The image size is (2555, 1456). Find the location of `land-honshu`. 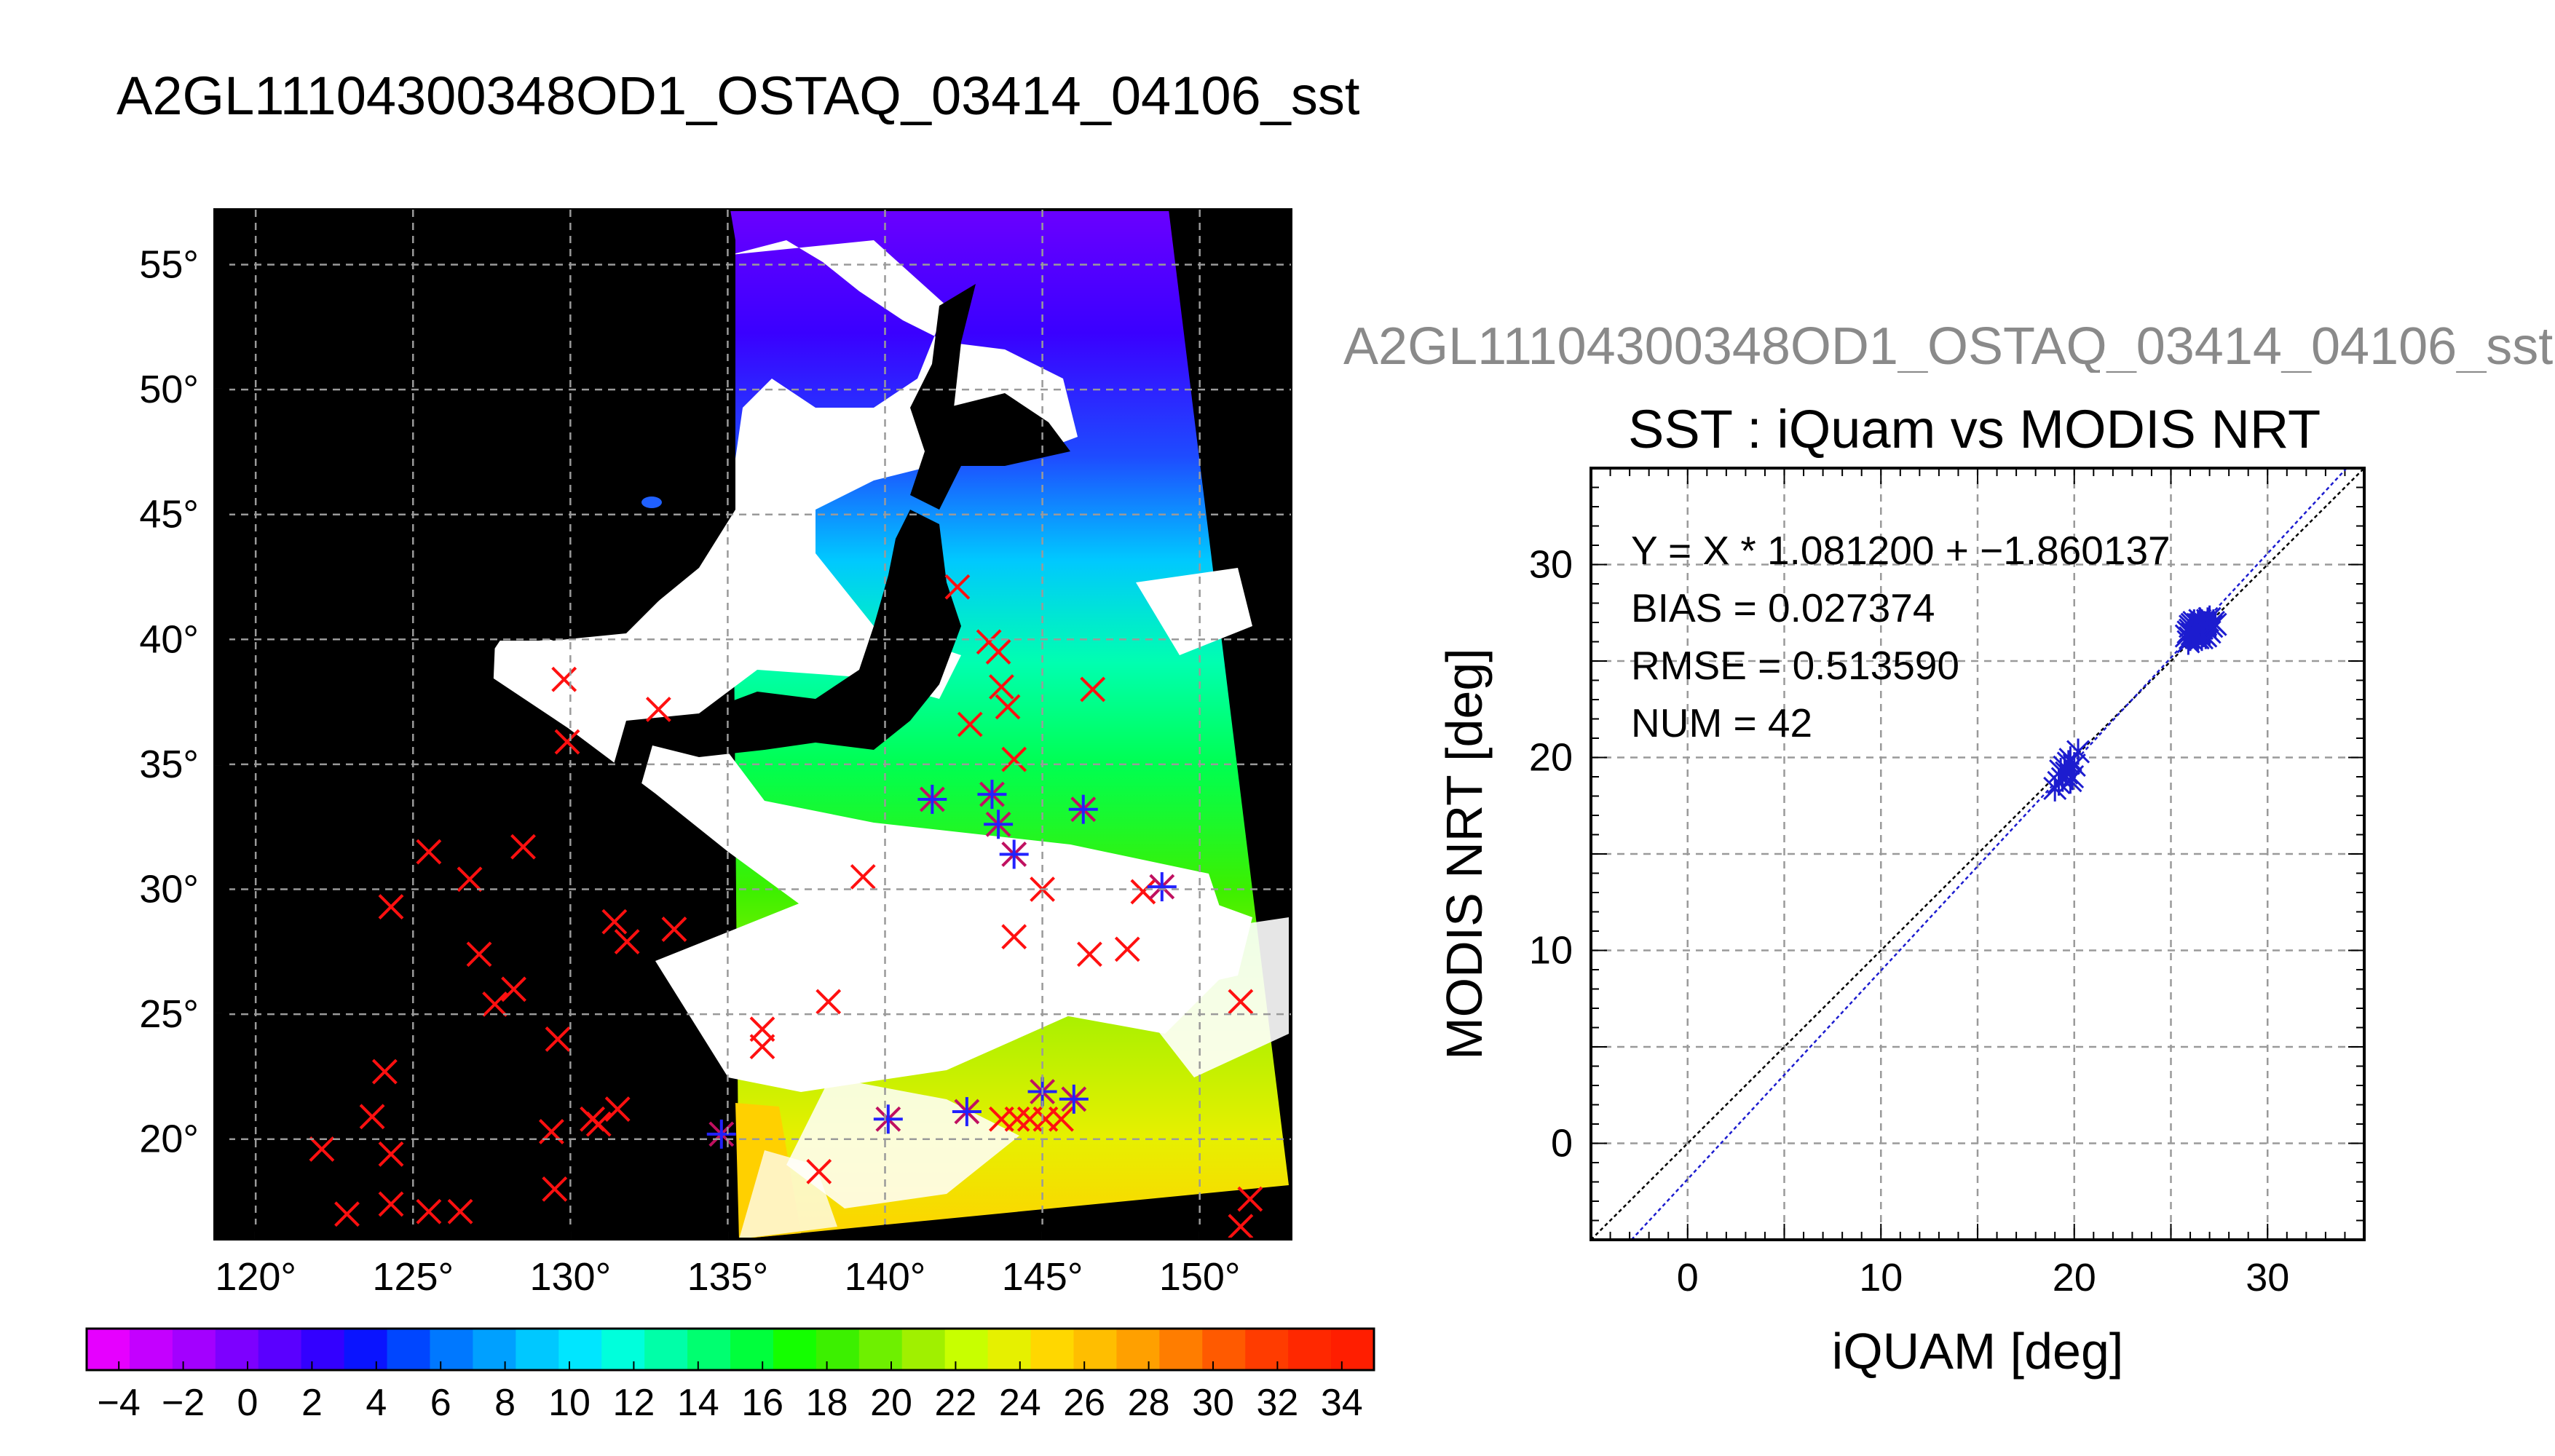

land-honshu is located at coordinates (793, 633).